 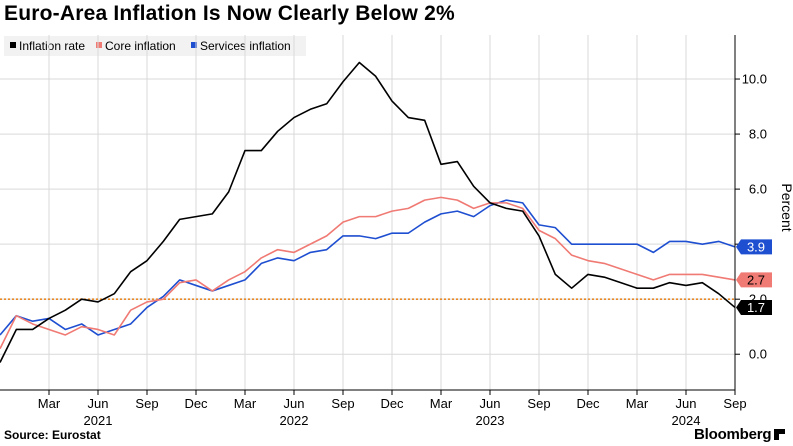 I want to click on end-label-value: 1.7, so click(x=756, y=307).